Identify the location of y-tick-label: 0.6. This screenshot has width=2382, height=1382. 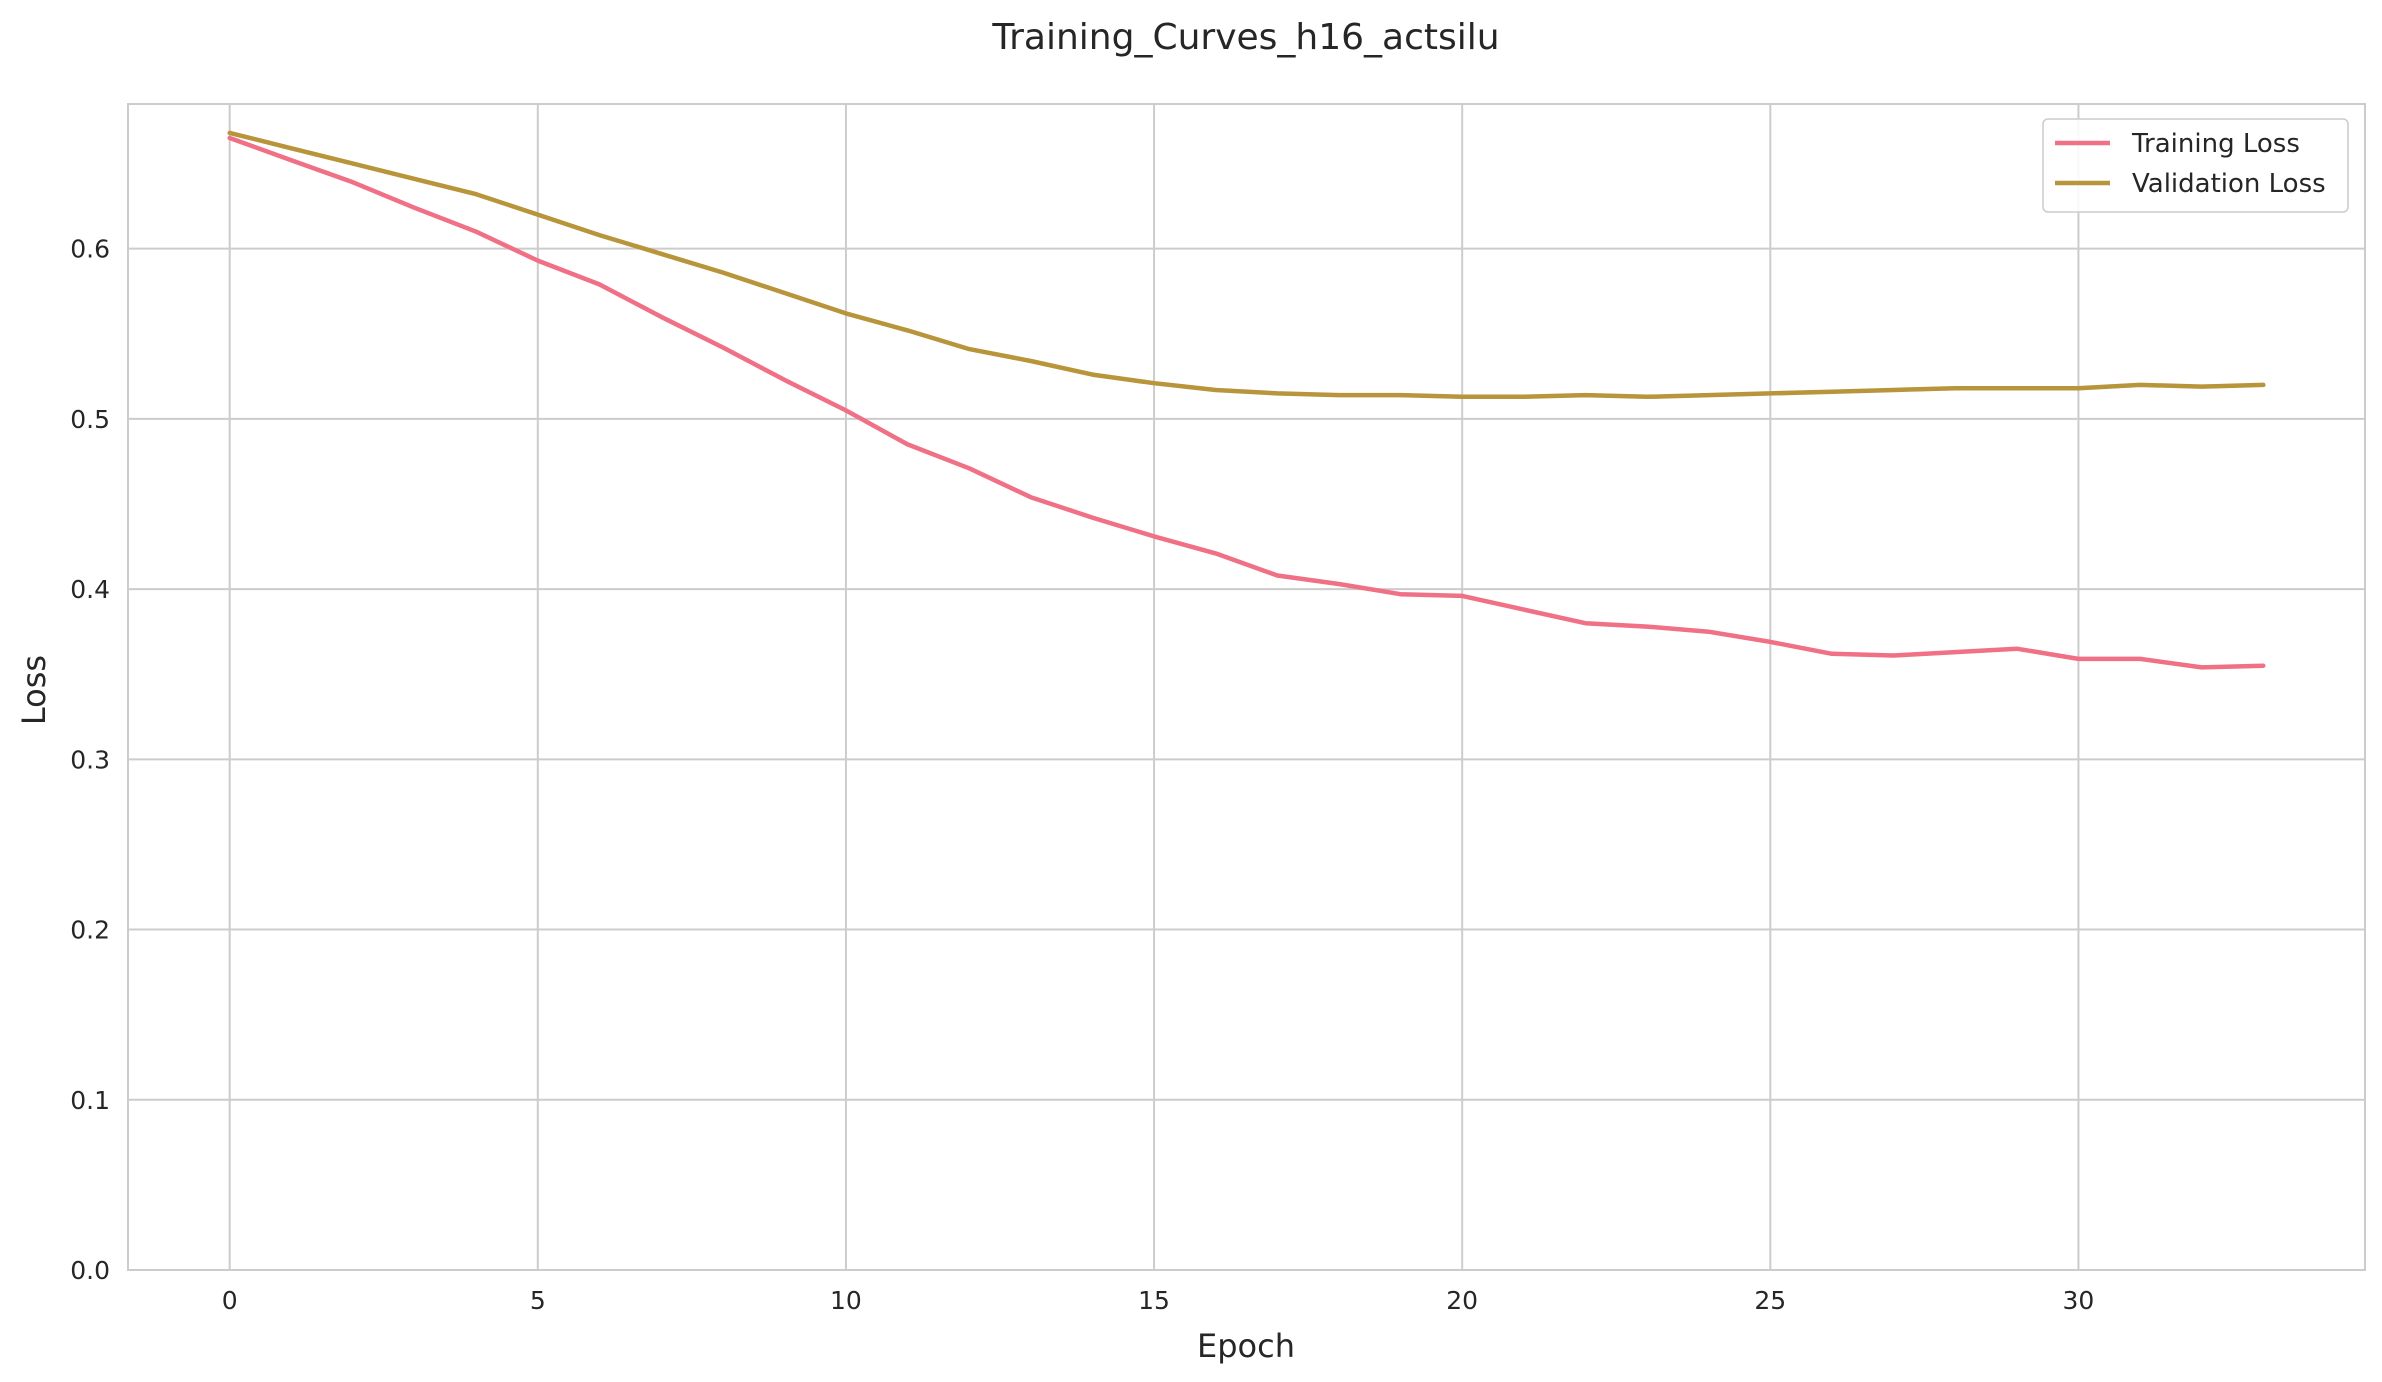
(90, 249).